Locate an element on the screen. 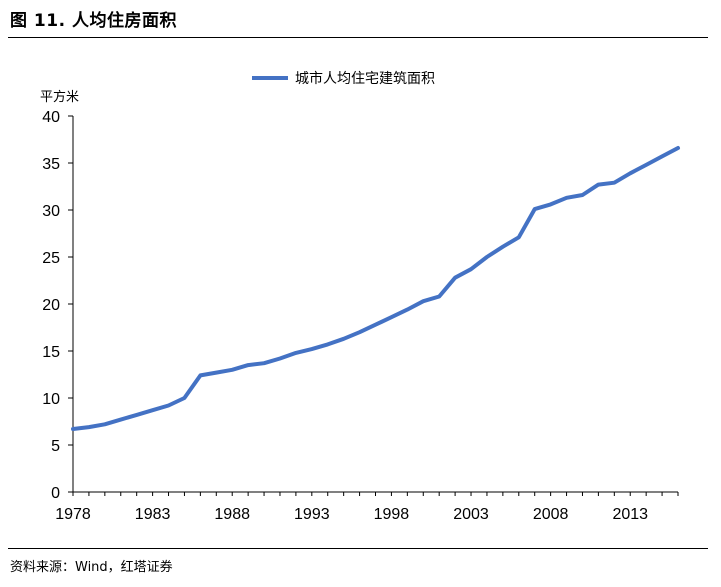  y-tick-label: 10 is located at coordinates (51, 399).